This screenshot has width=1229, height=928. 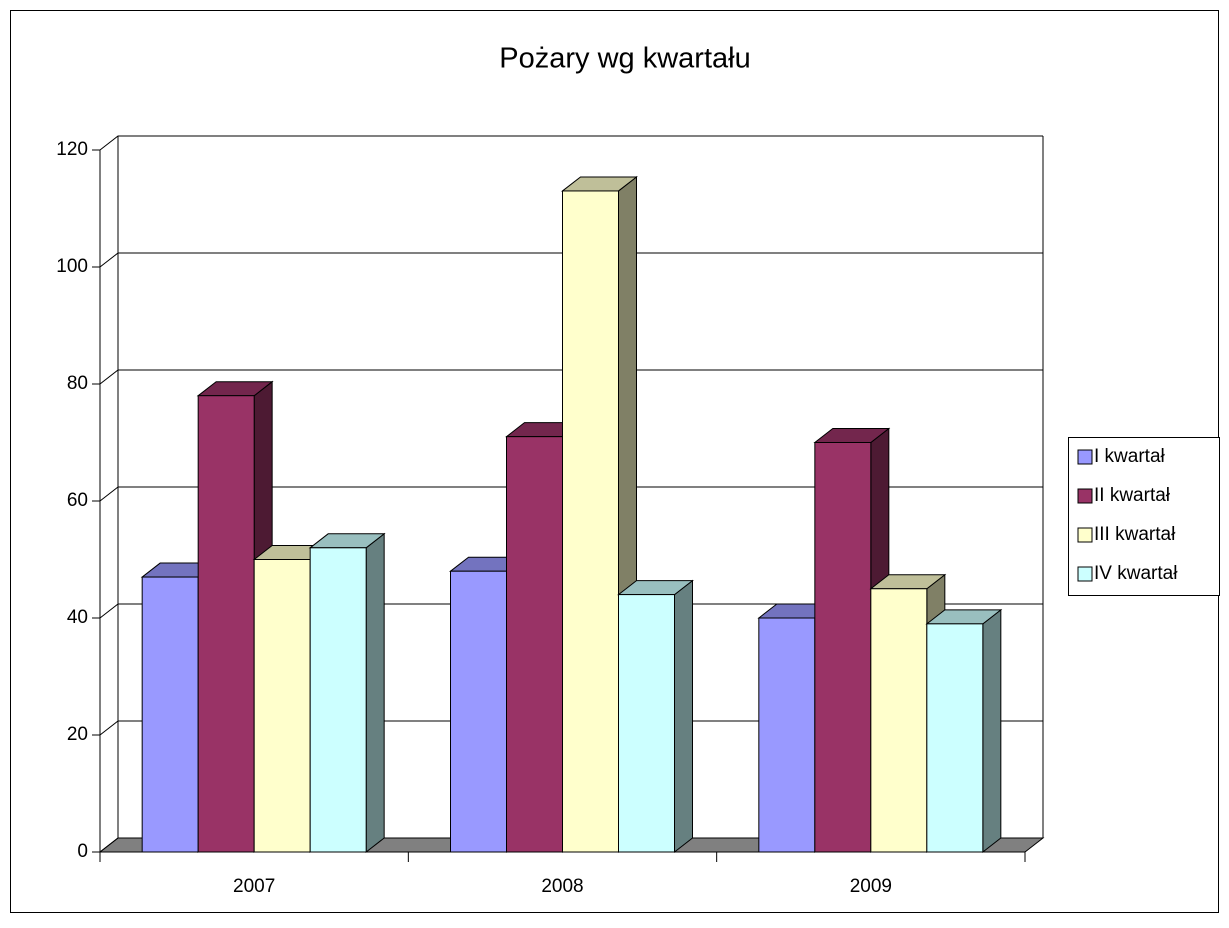 What do you see at coordinates (1130, 456) in the screenshot?
I see `legend-label: I kwartał` at bounding box center [1130, 456].